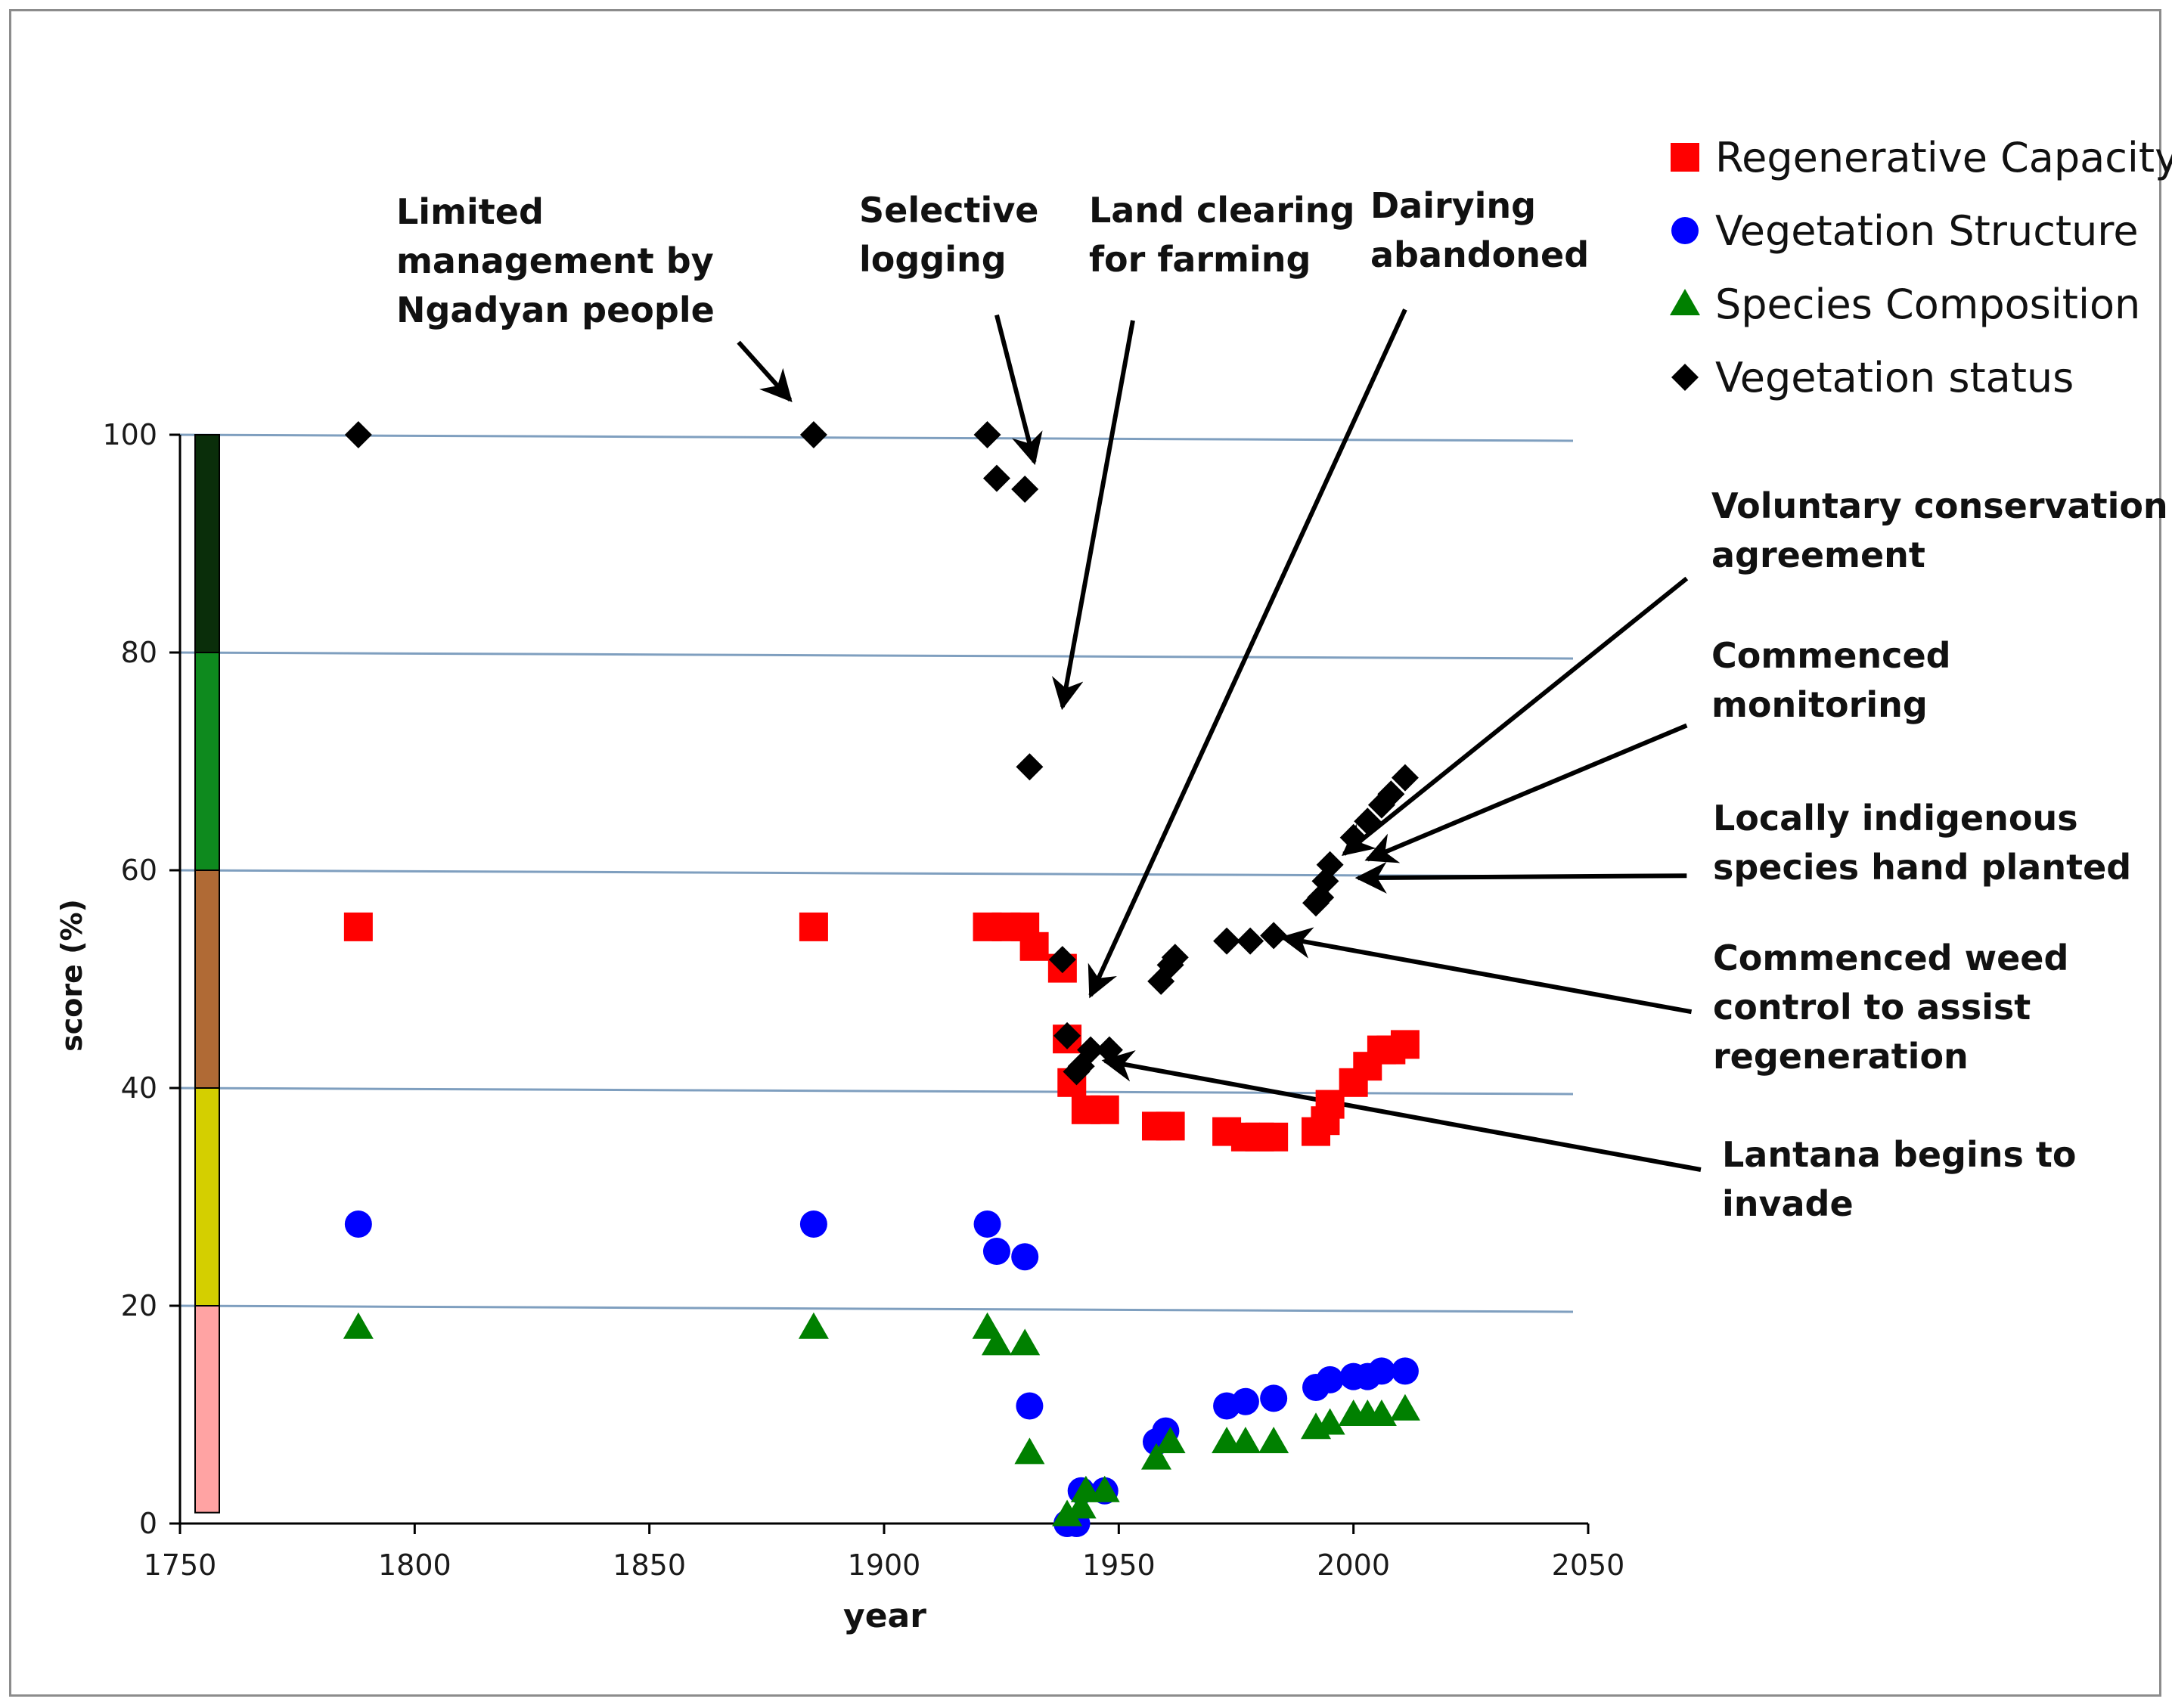 The height and width of the screenshot is (1708, 2172). Describe the element at coordinates (1927, 231) in the screenshot. I see `legend-label-structure: Vegetation Structure` at that location.